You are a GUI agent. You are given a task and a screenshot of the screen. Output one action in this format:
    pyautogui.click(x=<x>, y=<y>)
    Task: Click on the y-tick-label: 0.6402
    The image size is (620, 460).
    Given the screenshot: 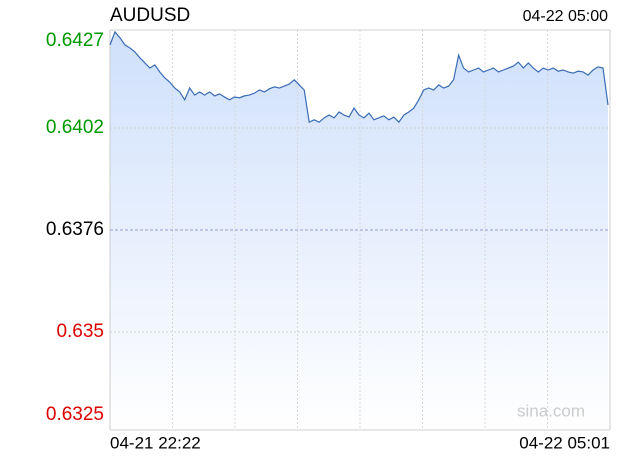 What is the action you would take?
    pyautogui.click(x=75, y=127)
    